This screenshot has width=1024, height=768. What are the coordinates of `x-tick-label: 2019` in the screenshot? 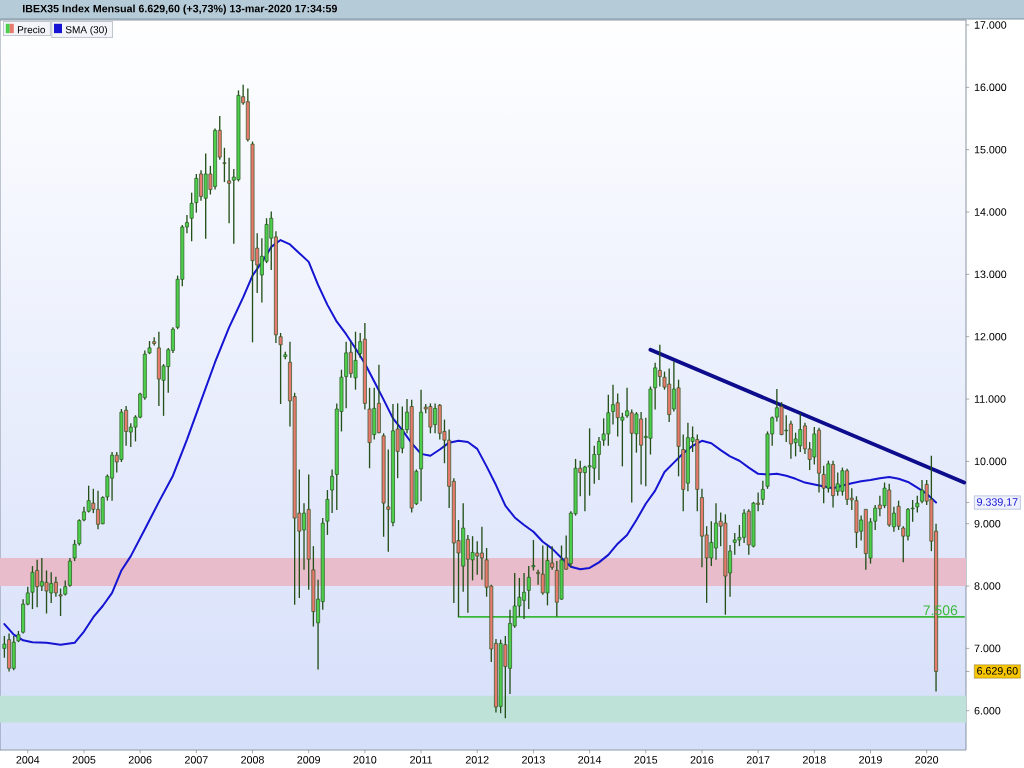 It's located at (870, 760).